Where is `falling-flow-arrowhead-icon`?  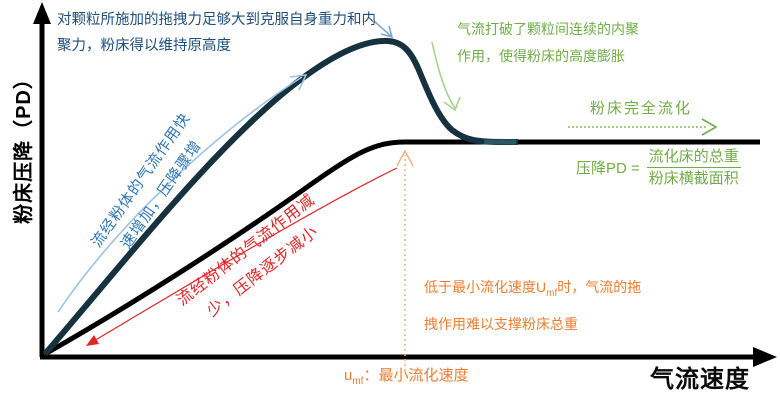 falling-flow-arrowhead-icon is located at coordinates (92, 340).